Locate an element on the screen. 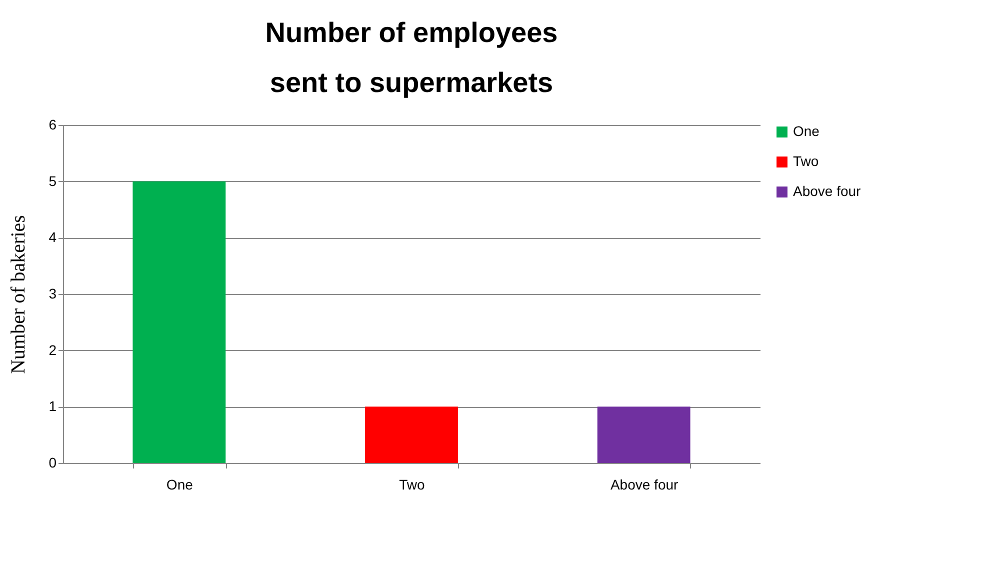  y-tick-label: 5 is located at coordinates (52, 180).